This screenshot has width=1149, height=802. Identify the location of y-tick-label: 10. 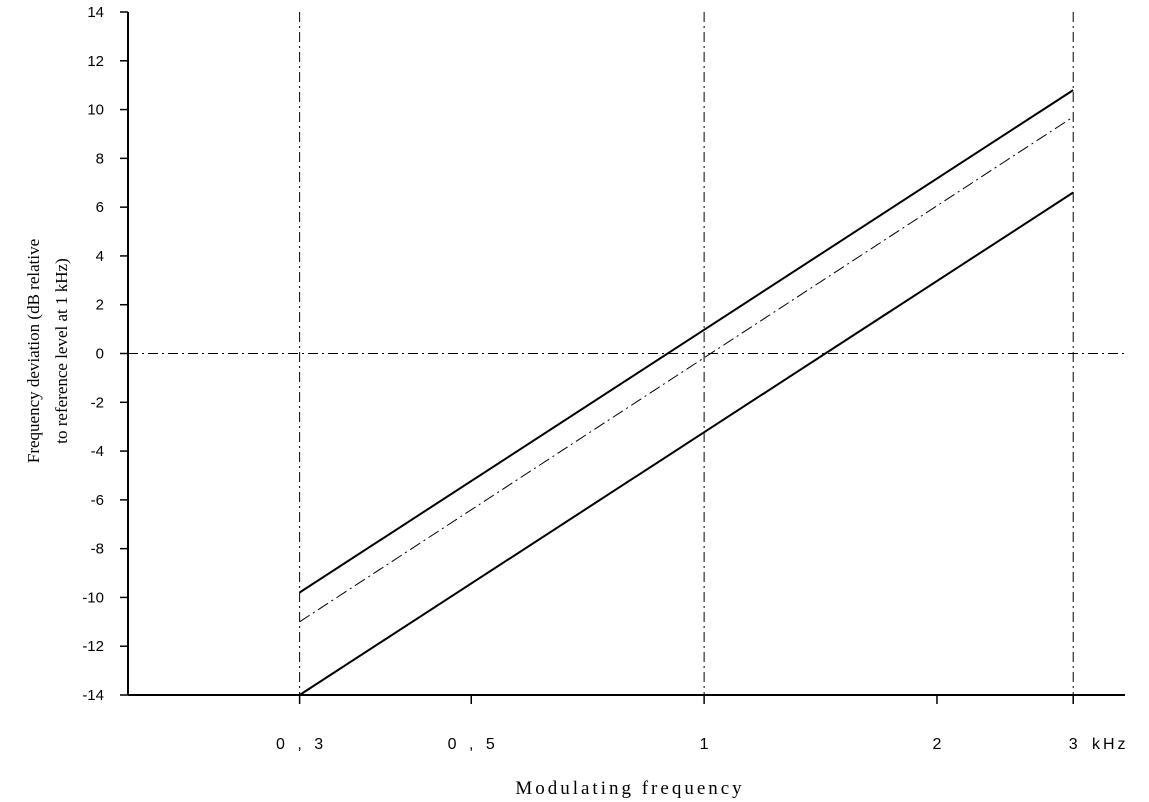
(95, 110).